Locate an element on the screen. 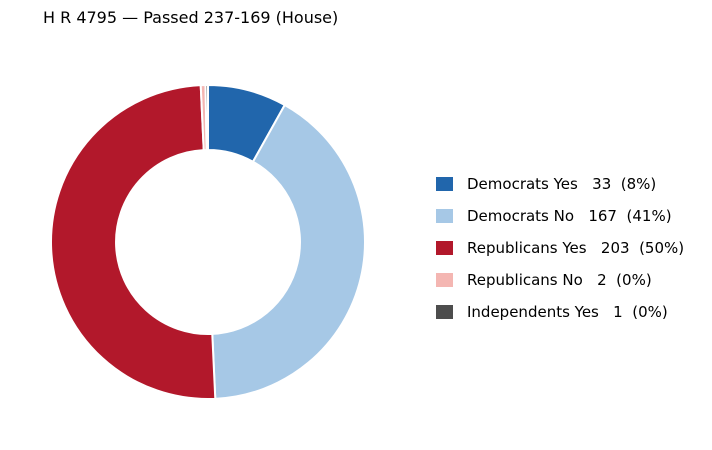 The height and width of the screenshot is (450, 712). legend-item: Independents Yes 1 (0%) is located at coordinates (560, 312).